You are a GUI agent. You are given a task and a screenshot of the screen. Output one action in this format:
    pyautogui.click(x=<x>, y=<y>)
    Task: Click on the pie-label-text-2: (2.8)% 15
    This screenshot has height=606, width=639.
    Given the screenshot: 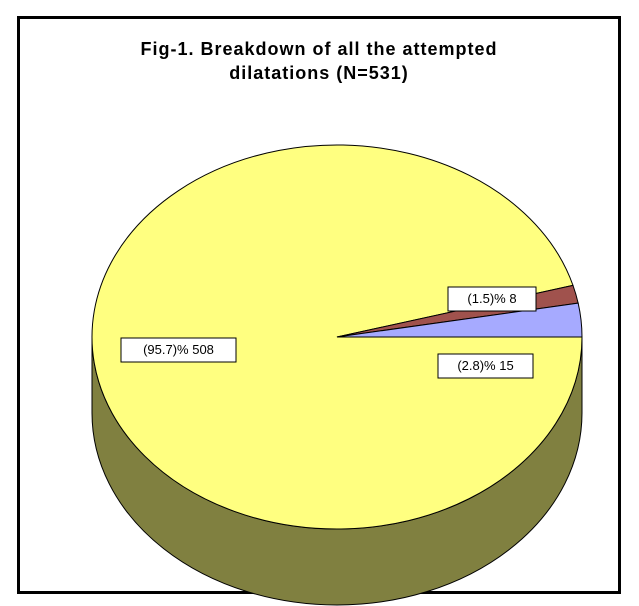 What is the action you would take?
    pyautogui.click(x=485, y=365)
    